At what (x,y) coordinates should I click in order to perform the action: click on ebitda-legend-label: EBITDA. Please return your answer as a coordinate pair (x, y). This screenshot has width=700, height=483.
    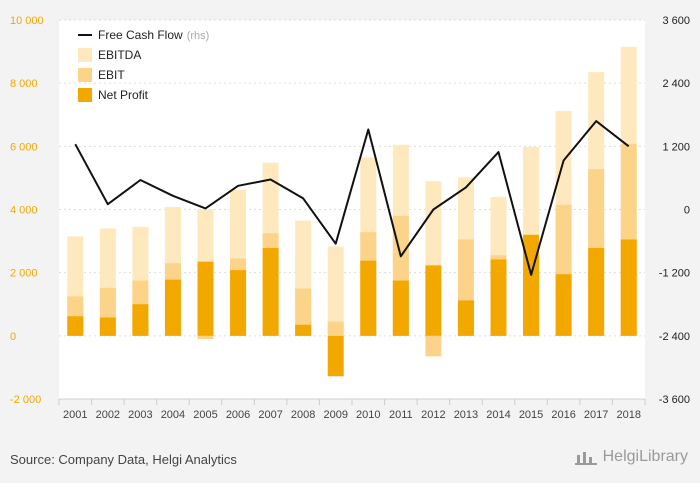
    Looking at the image, I should click on (119, 55).